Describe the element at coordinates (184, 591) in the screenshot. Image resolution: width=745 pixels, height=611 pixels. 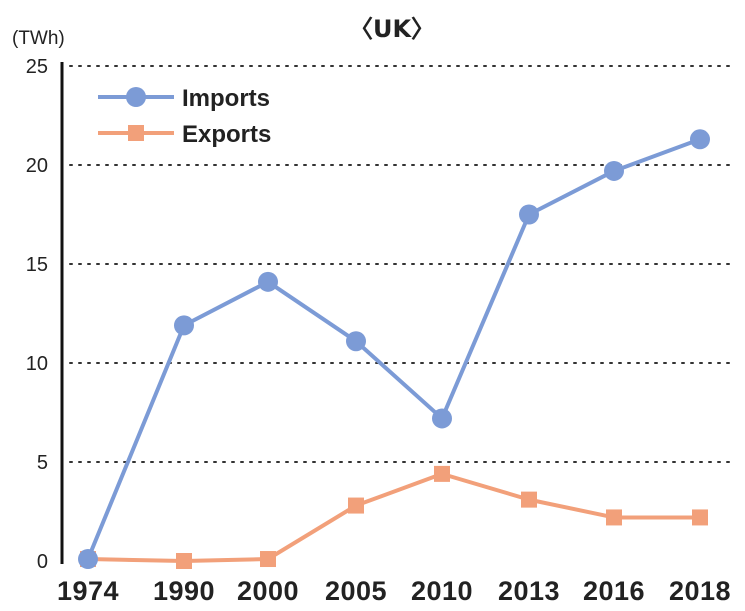
I see `x-tick-label: 1990` at that location.